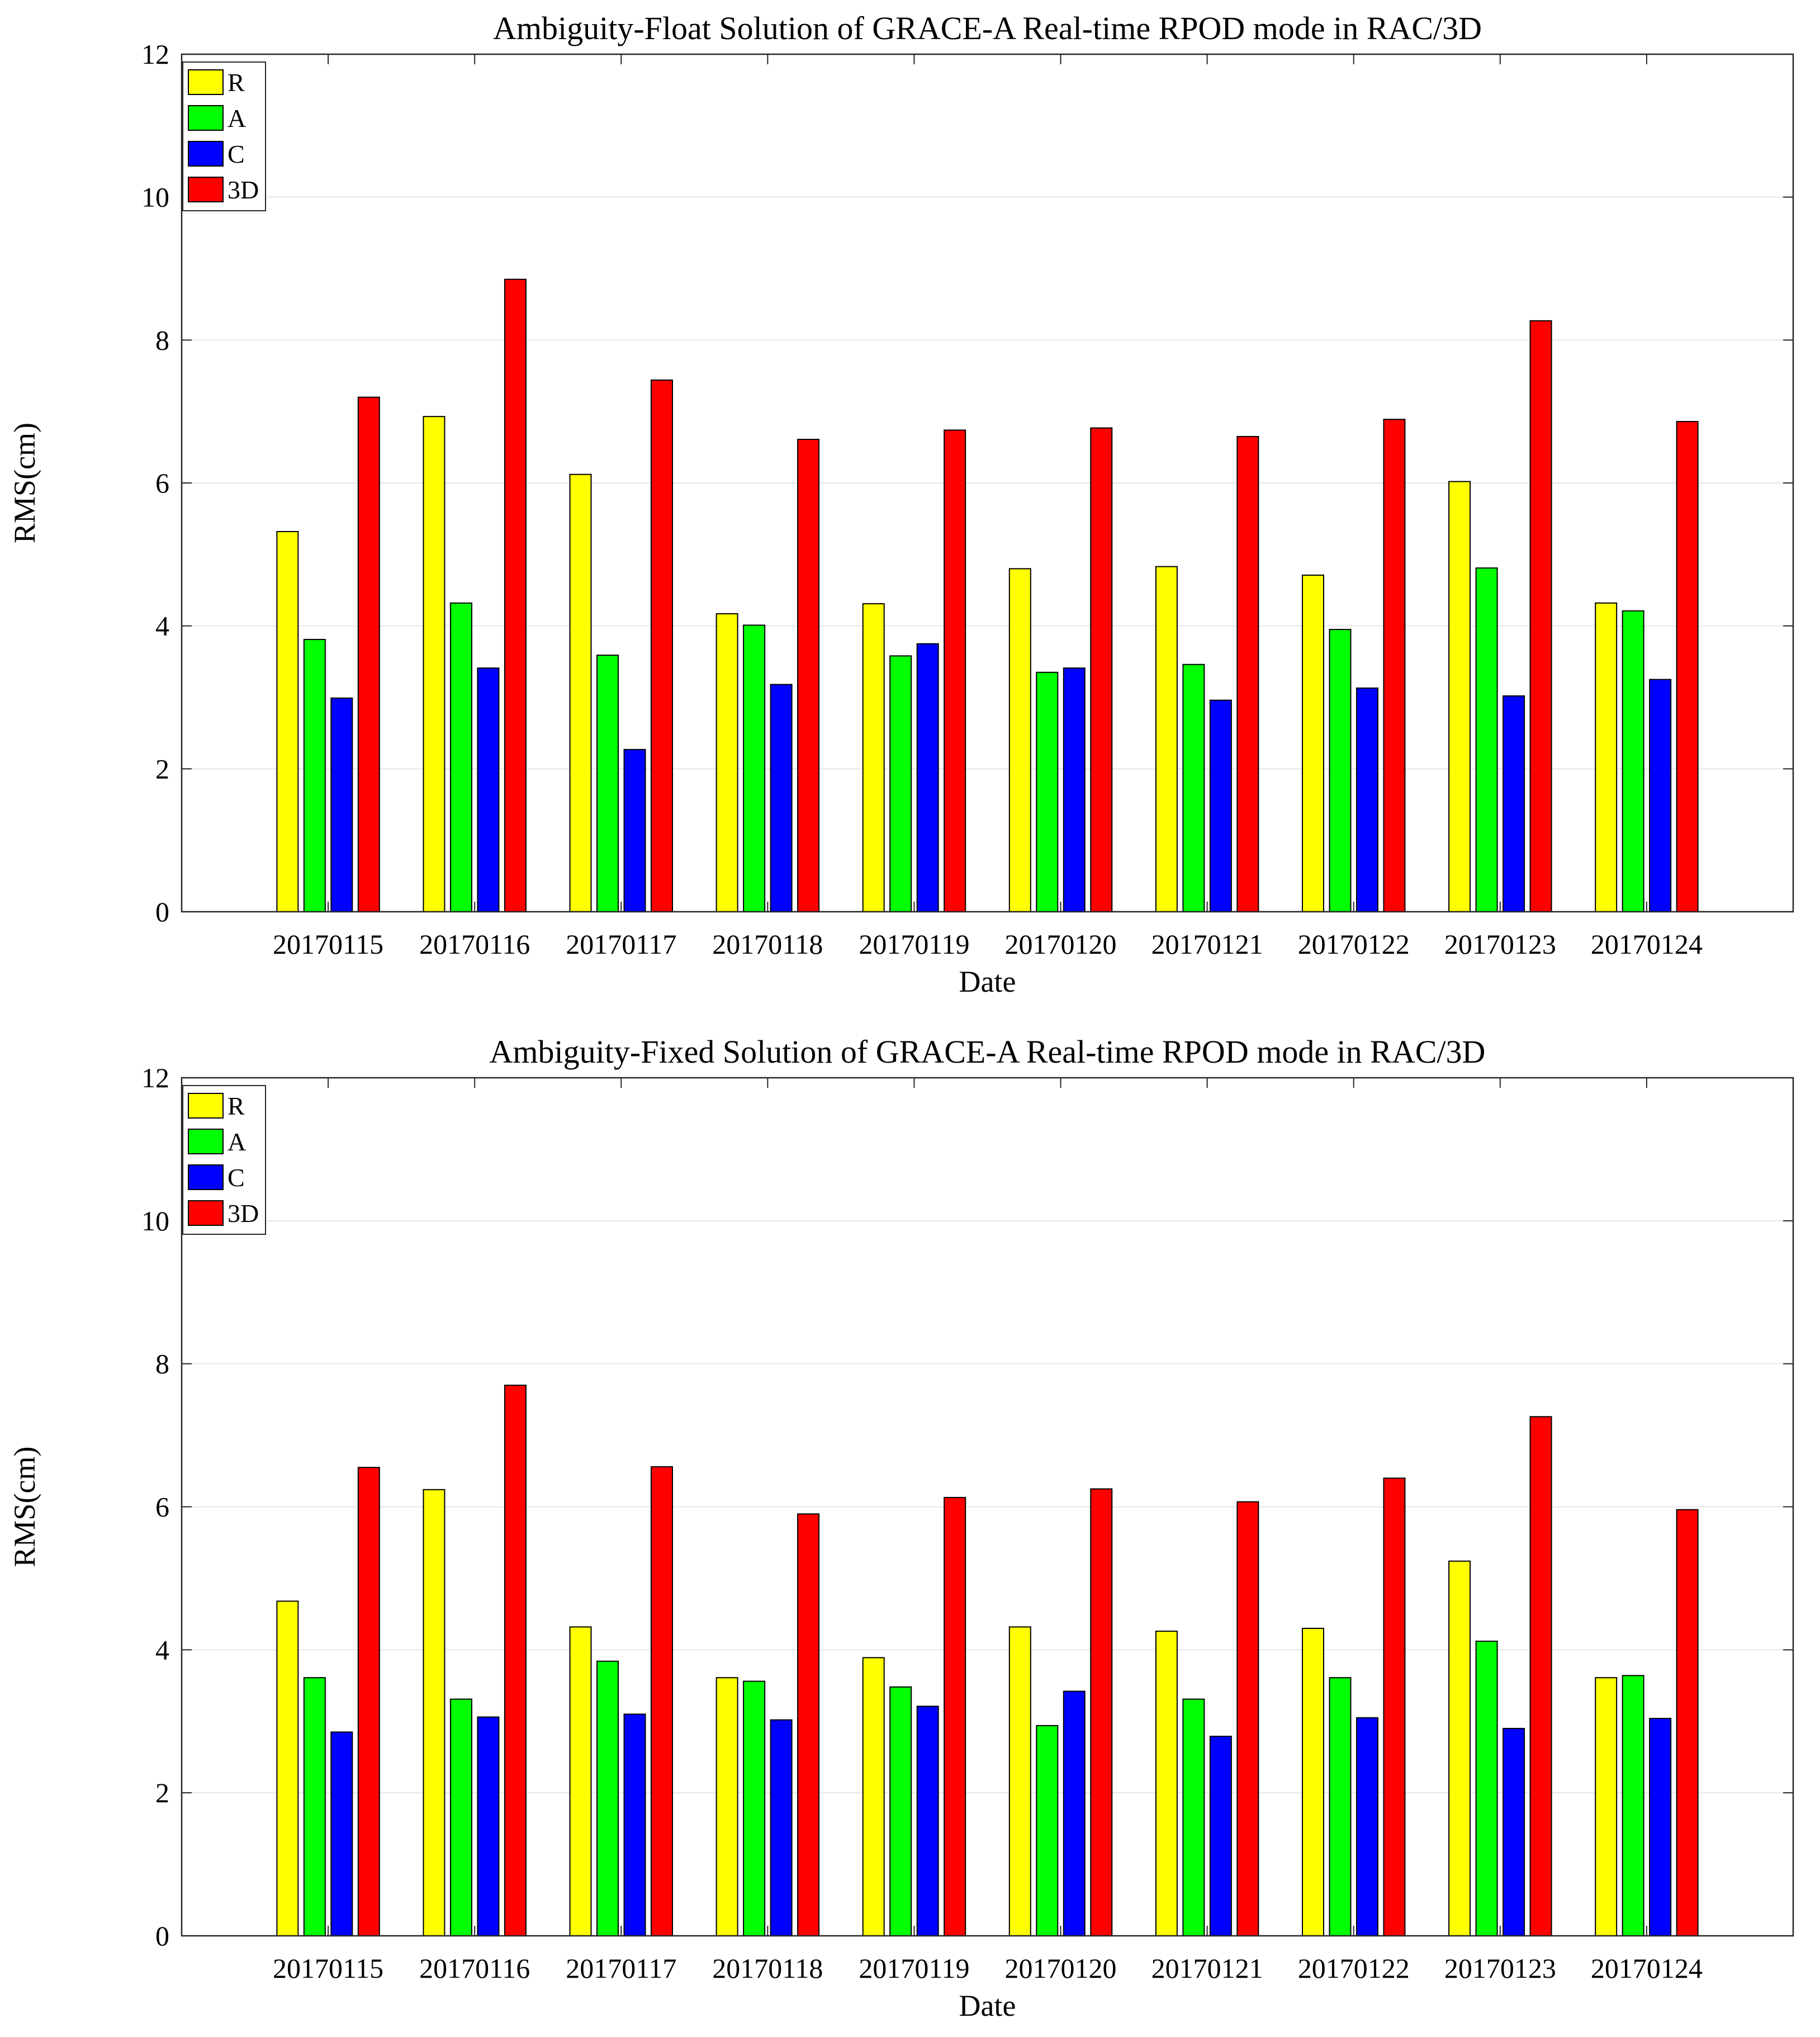 The height and width of the screenshot is (2037, 1820). Describe the element at coordinates (988, 981) in the screenshot. I see `x-axis-label: Date` at that location.